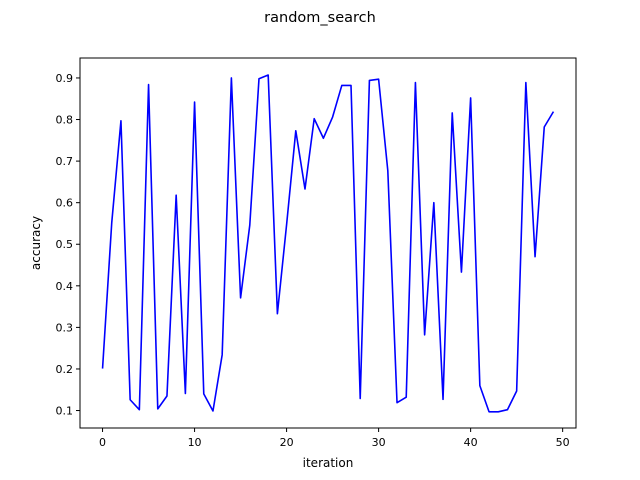 This screenshot has width=640, height=480. I want to click on x-tick-label: 30, so click(379, 442).